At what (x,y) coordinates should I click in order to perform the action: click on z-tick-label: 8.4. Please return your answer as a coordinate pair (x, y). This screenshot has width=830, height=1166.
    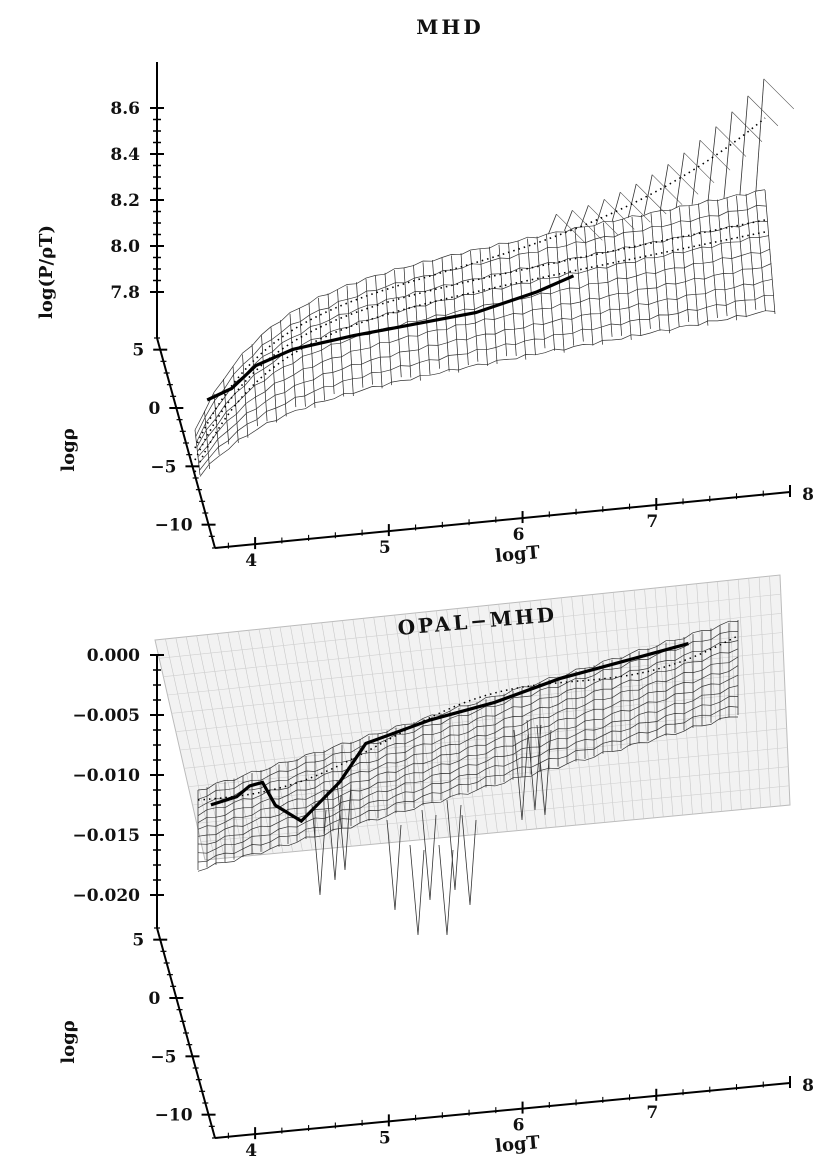
    Looking at the image, I should click on (125, 155).